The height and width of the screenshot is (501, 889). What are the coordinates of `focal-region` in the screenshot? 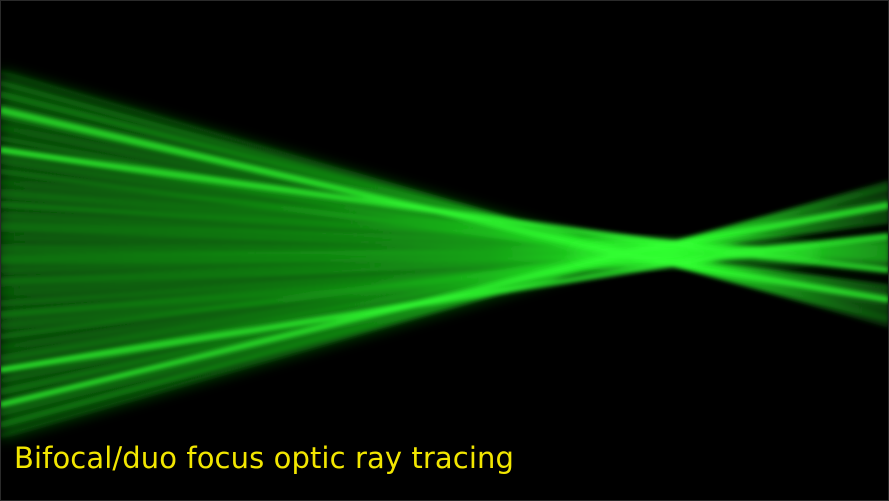 It's located at (695, 253).